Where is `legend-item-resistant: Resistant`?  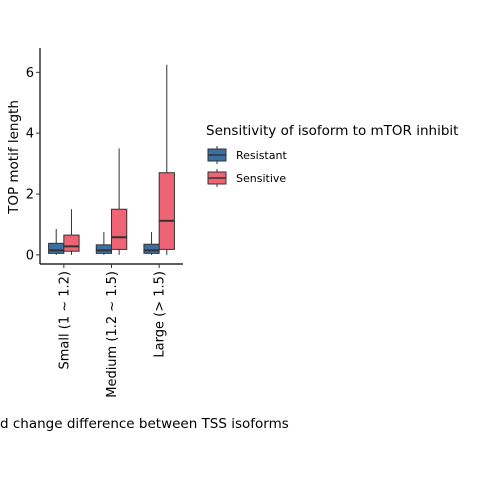
legend-item-resistant: Resistant is located at coordinates (247, 155).